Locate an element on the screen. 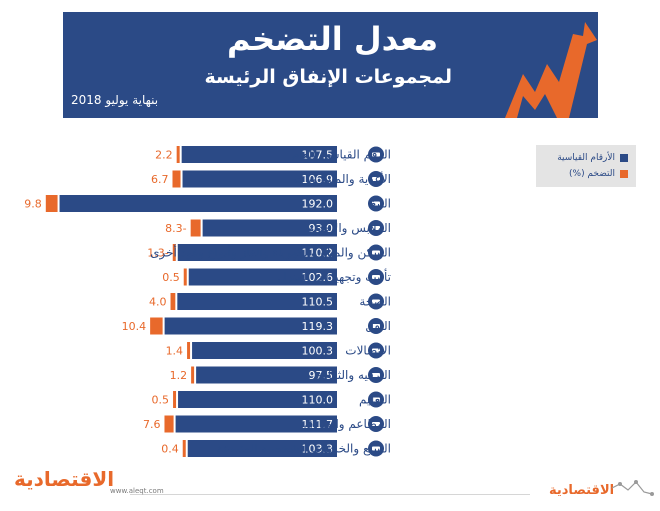 The height and width of the screenshot is (511, 660). category-label: الملابس والأحذية is located at coordinates (349, 228).